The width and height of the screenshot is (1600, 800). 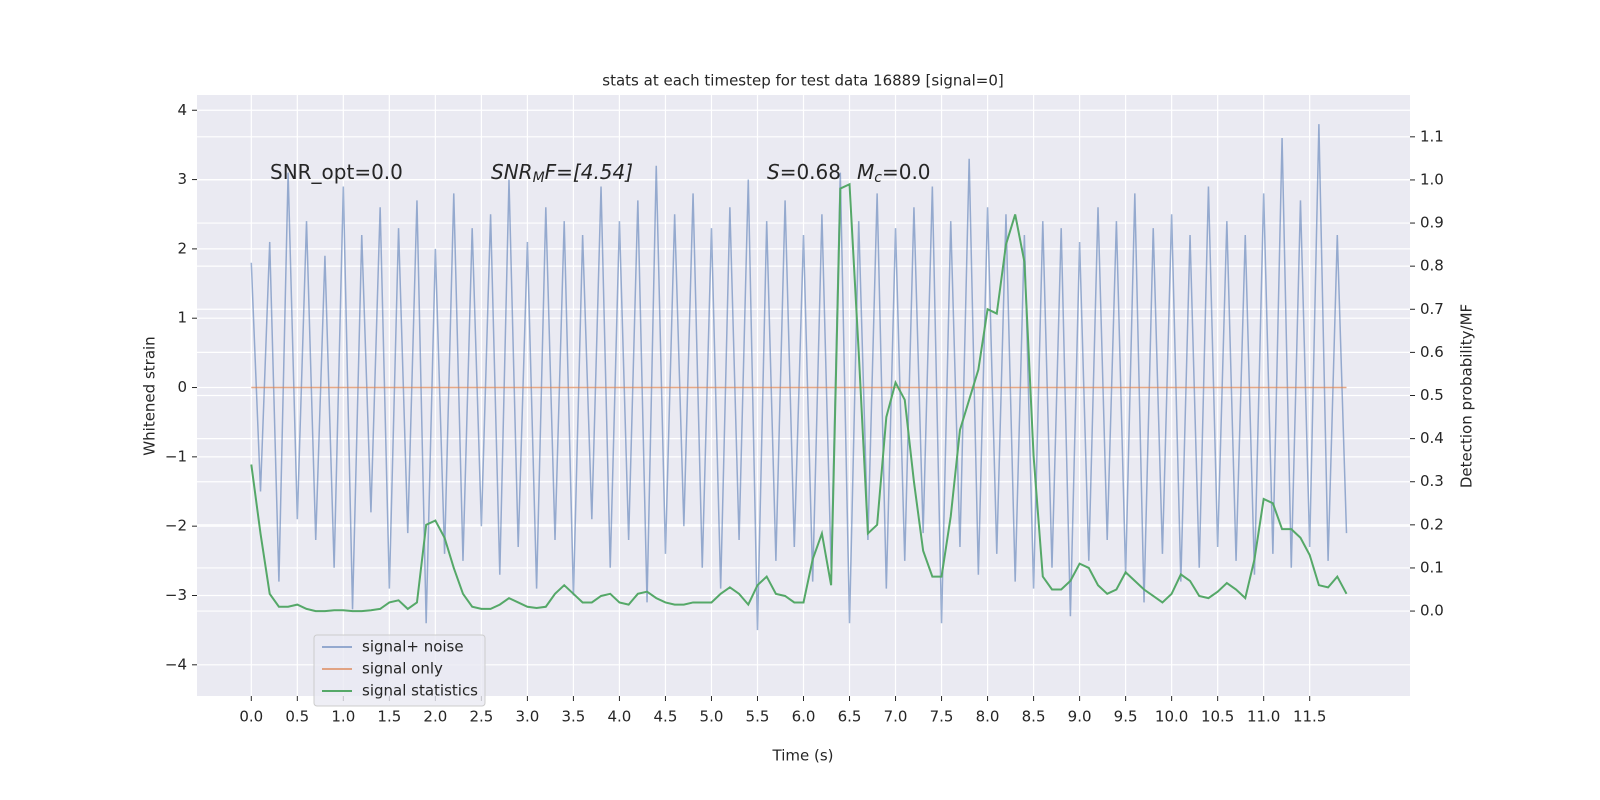 What do you see at coordinates (182, 318) in the screenshot?
I see `y-tick-label: 1` at bounding box center [182, 318].